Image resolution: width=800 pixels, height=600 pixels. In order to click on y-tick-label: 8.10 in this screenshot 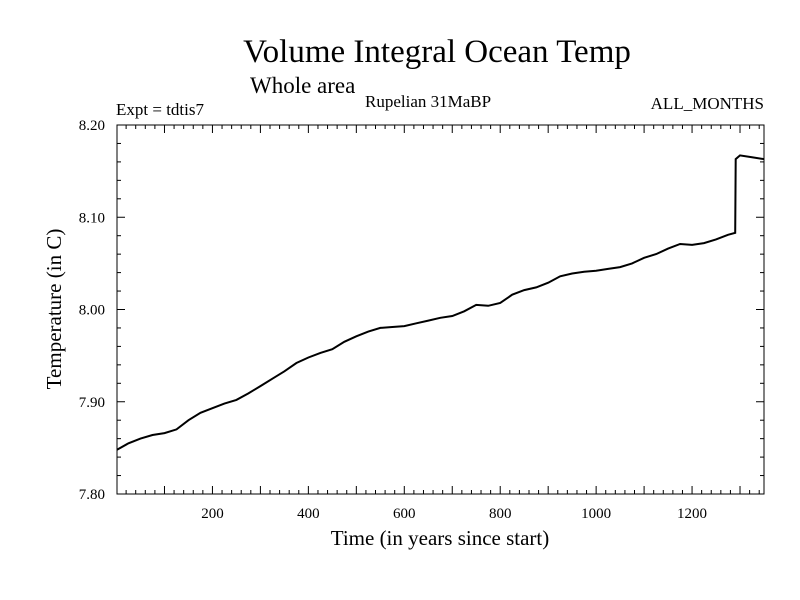, I will do `click(92, 218)`.